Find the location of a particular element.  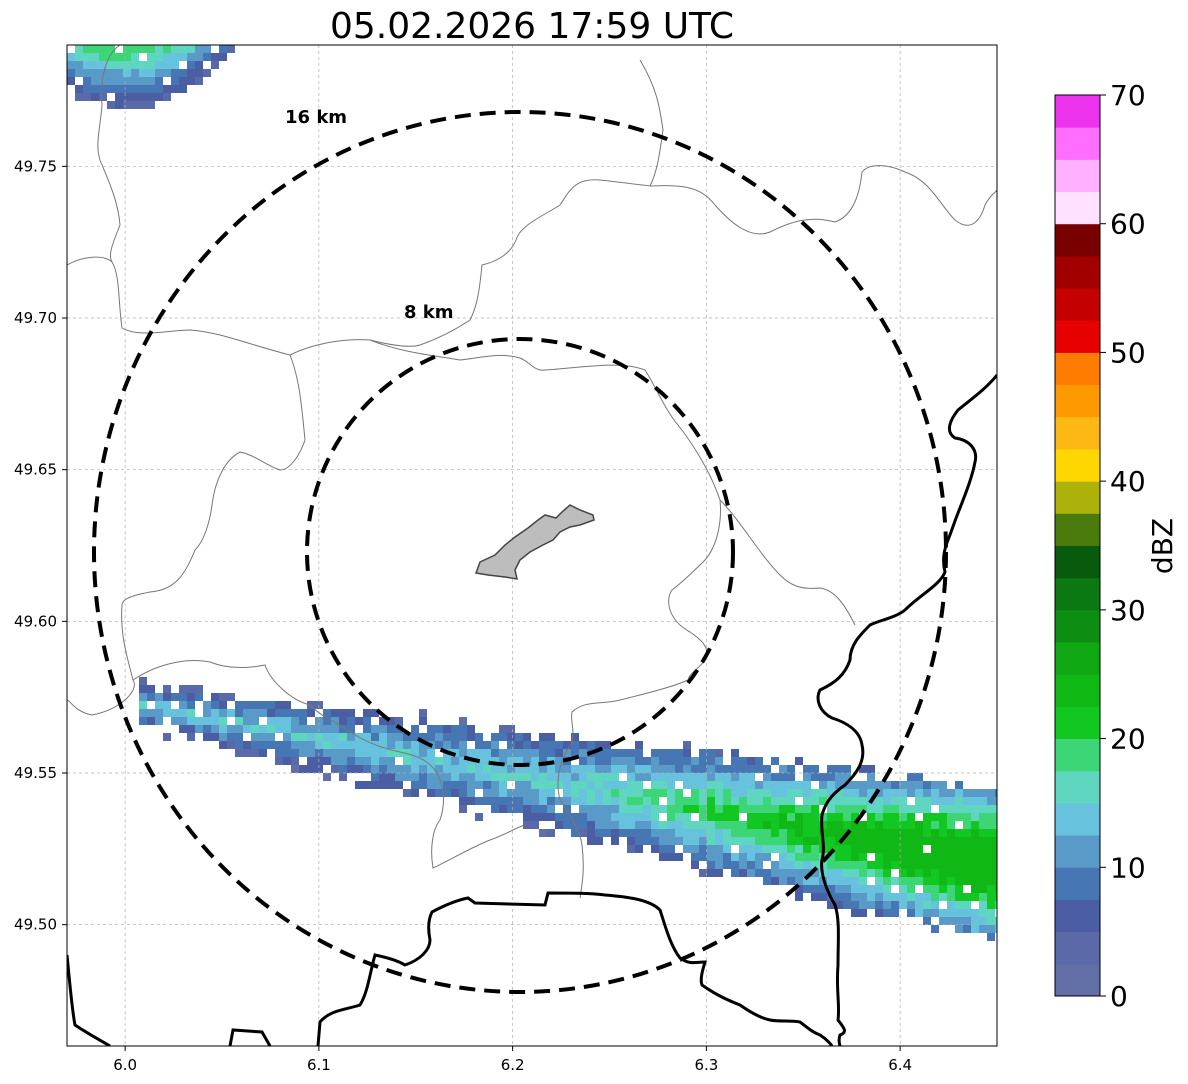

x-tick-label: 6.0 is located at coordinates (125, 1065).